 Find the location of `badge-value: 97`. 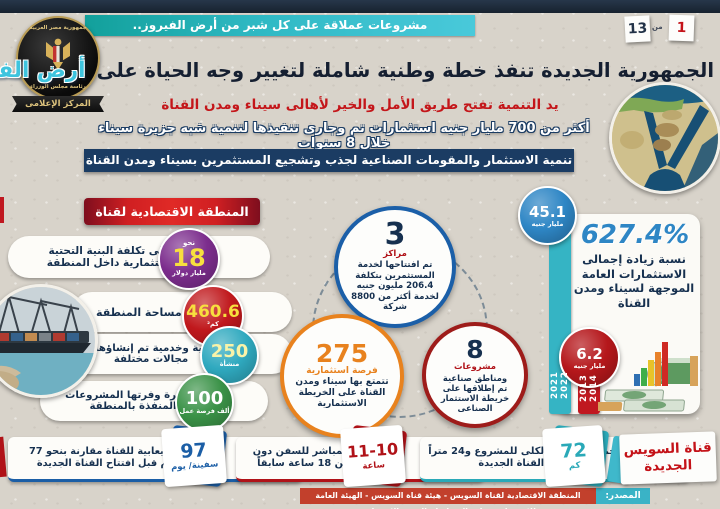

badge-value: 97 is located at coordinates (193, 451).